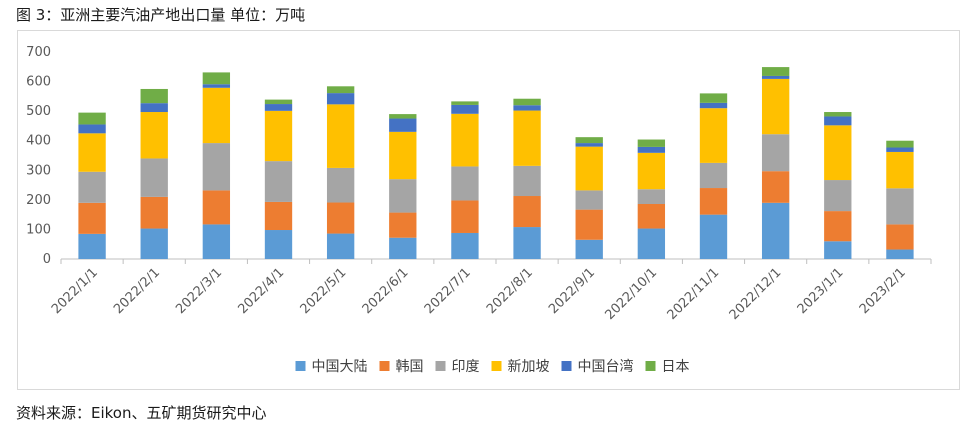 Image resolution: width=978 pixels, height=428 pixels. Describe the element at coordinates (38, 170) in the screenshot. I see `y-tick-label: 300` at that location.